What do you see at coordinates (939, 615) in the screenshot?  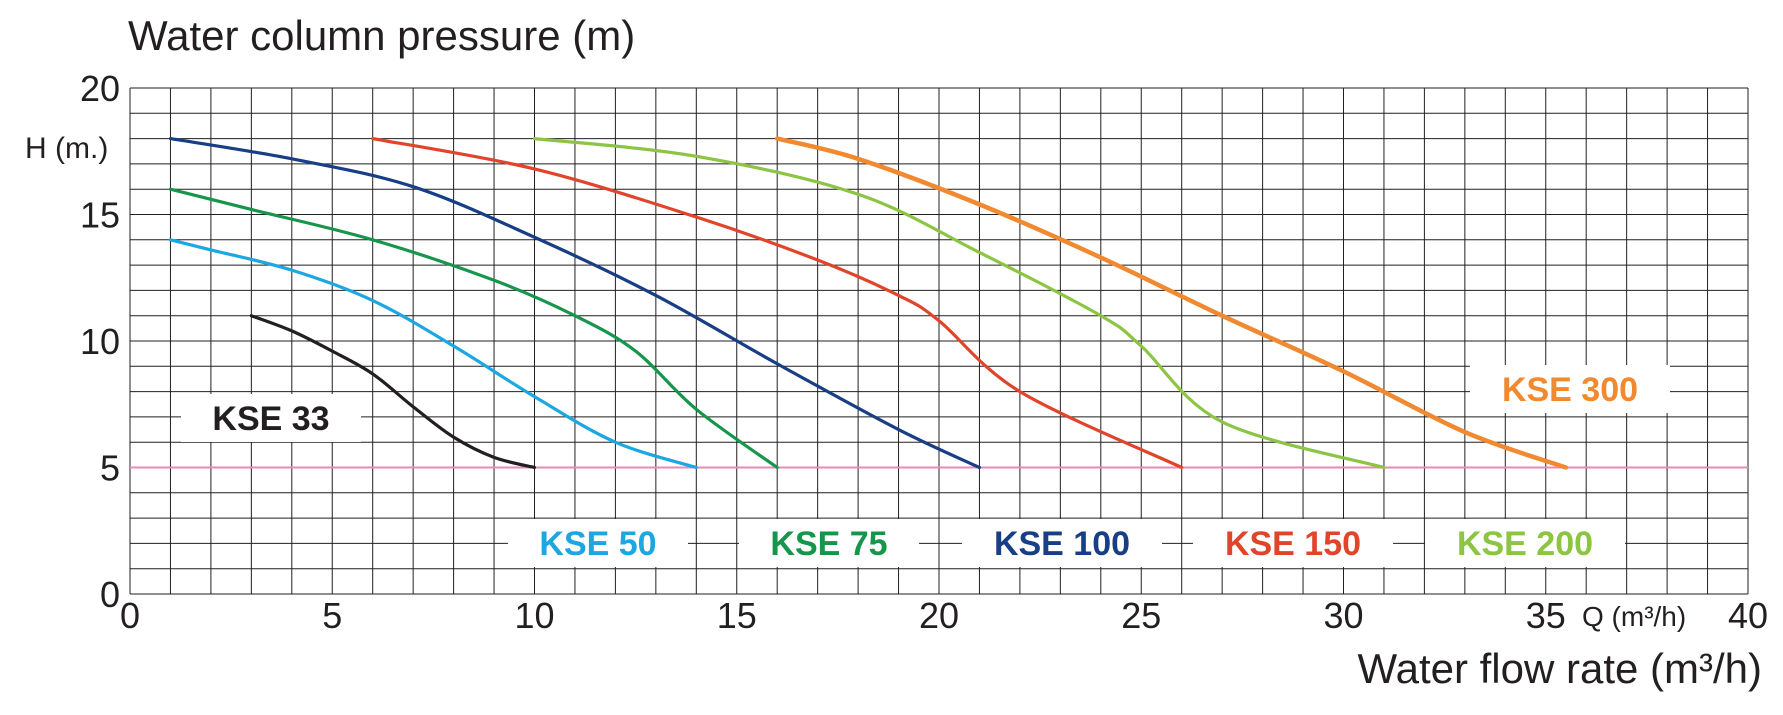 I see `x-tick-label: 20` at bounding box center [939, 615].